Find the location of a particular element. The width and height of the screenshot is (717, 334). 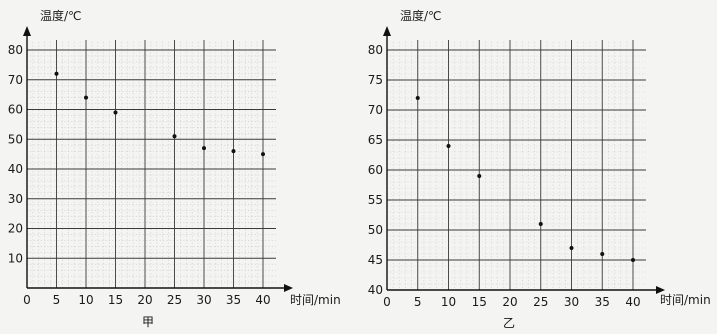

y-tick-label: 30 is located at coordinates (15, 199).